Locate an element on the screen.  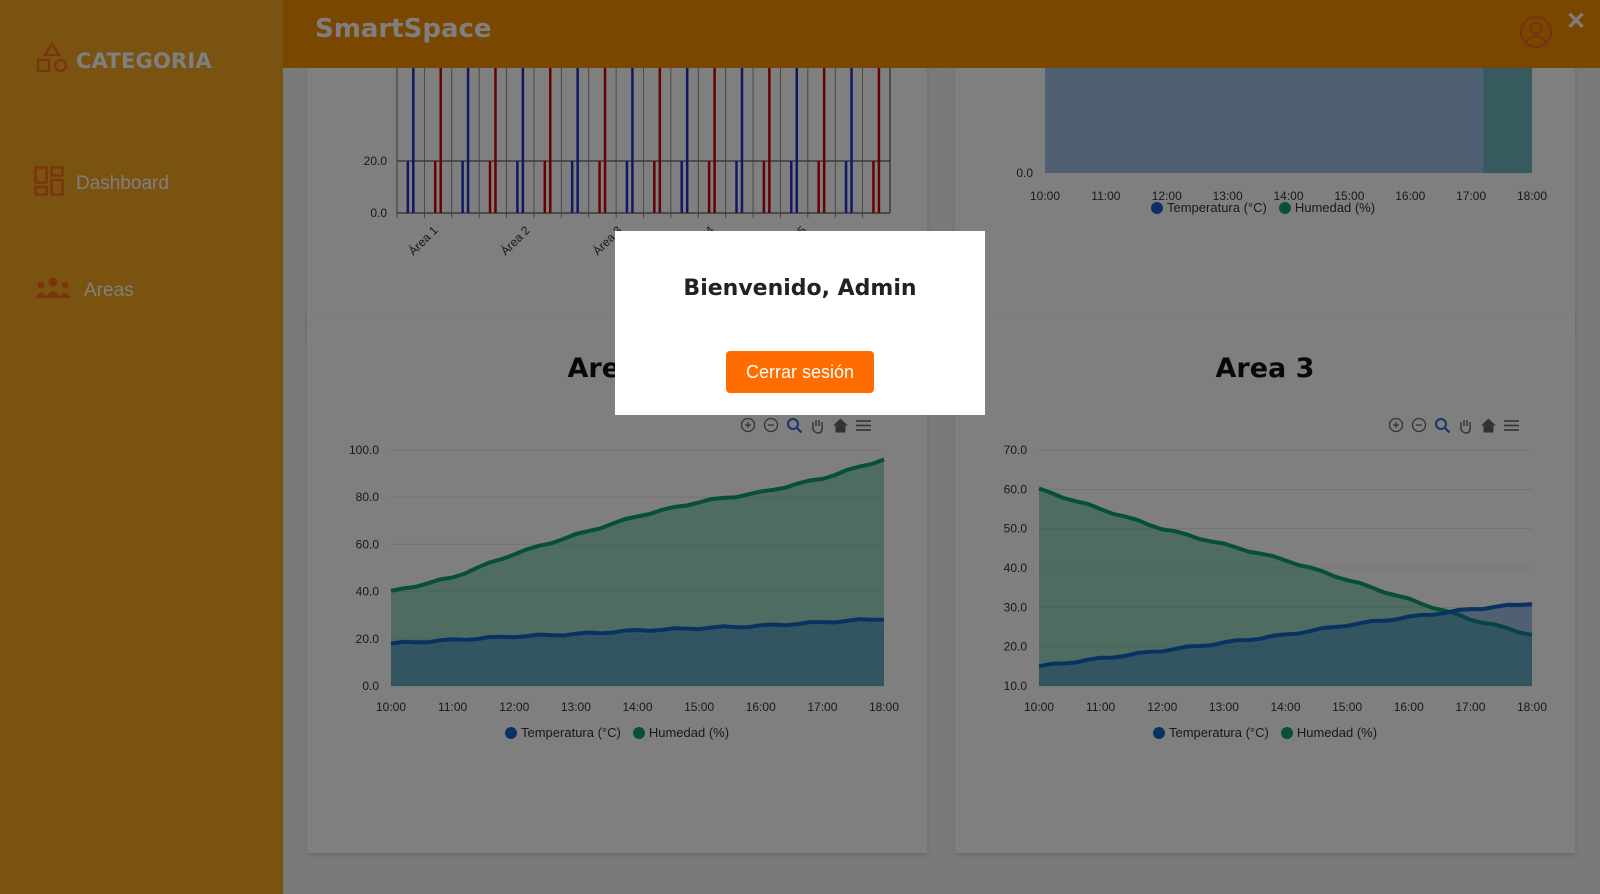
modal-title: Bienvenido, Admin is located at coordinates (800, 288).